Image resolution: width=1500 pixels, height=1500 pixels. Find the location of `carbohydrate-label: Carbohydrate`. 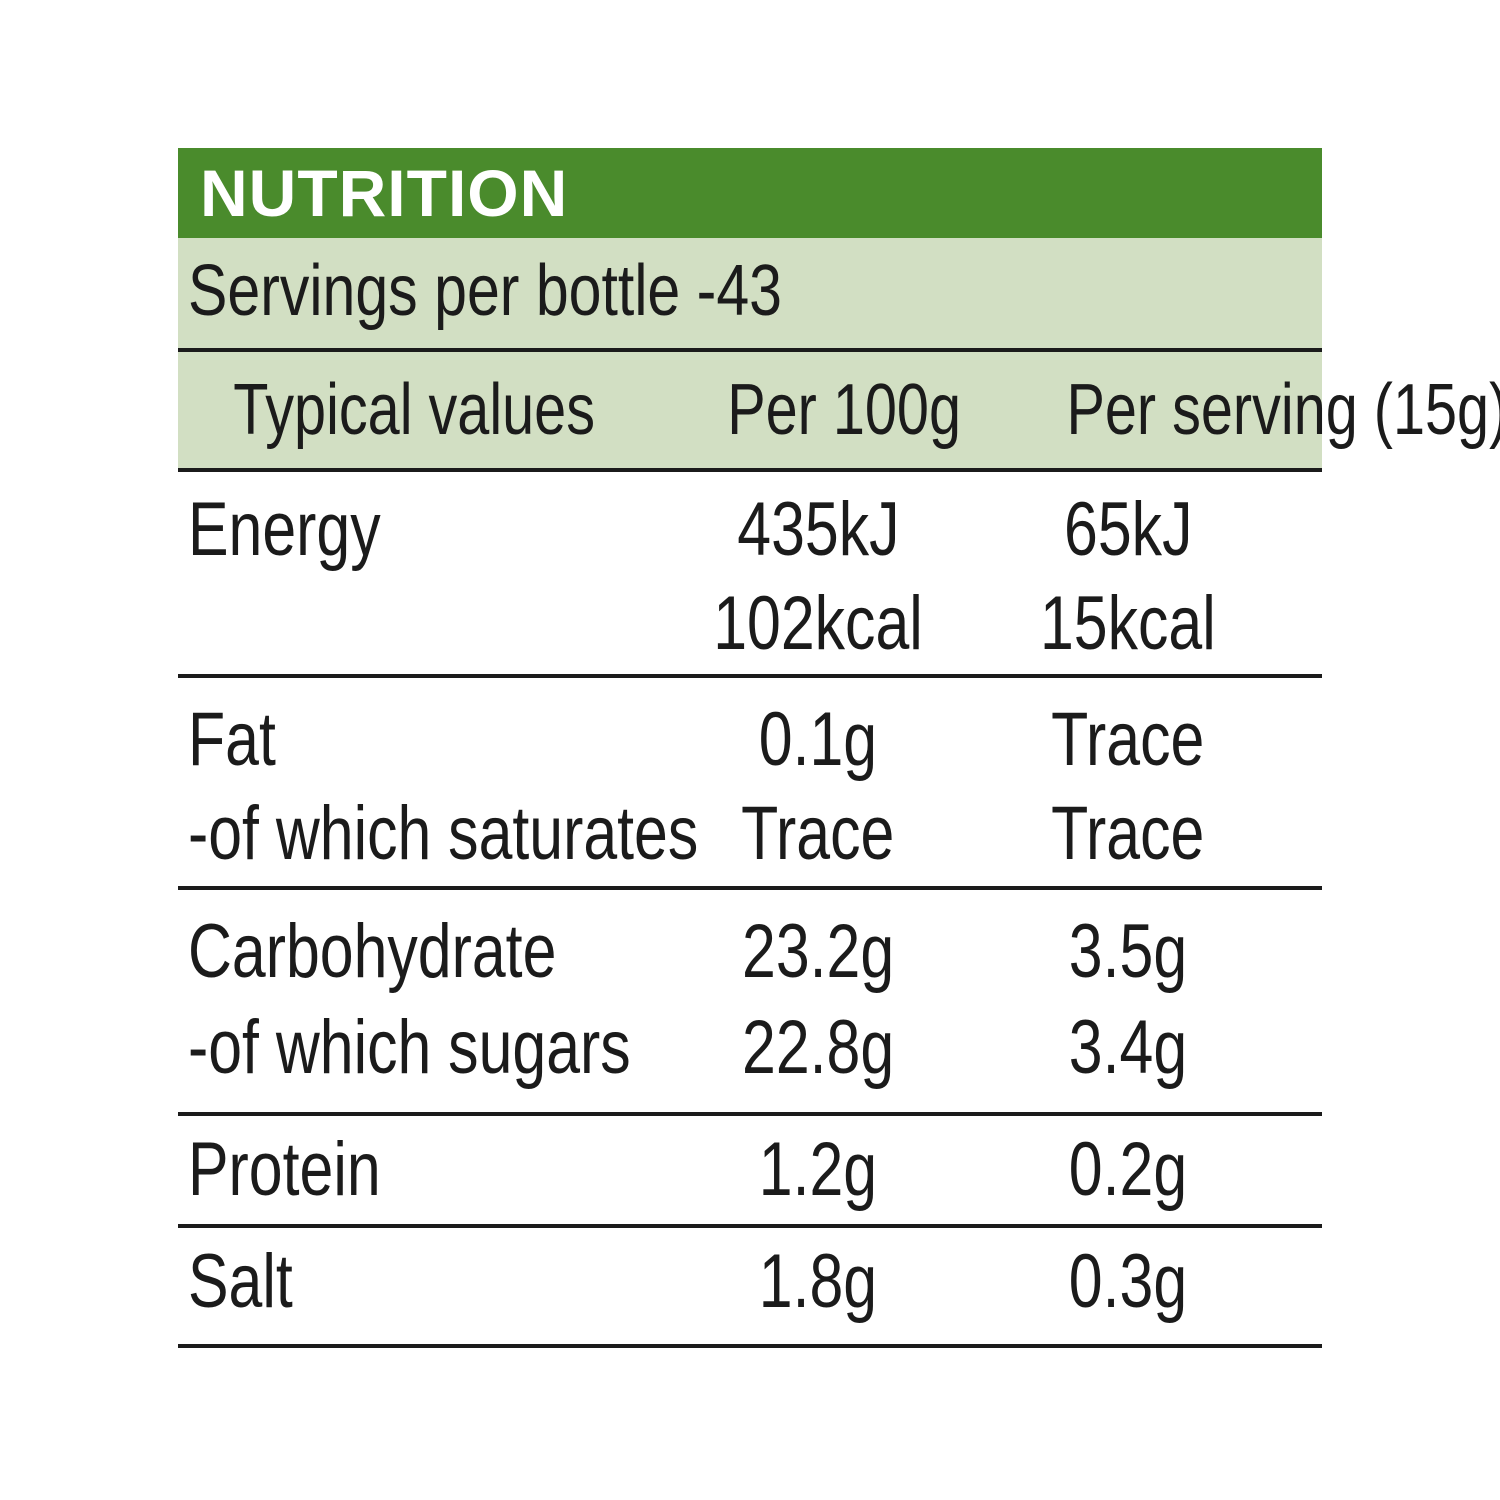

carbohydrate-label: Carbohydrate is located at coordinates (372, 951).